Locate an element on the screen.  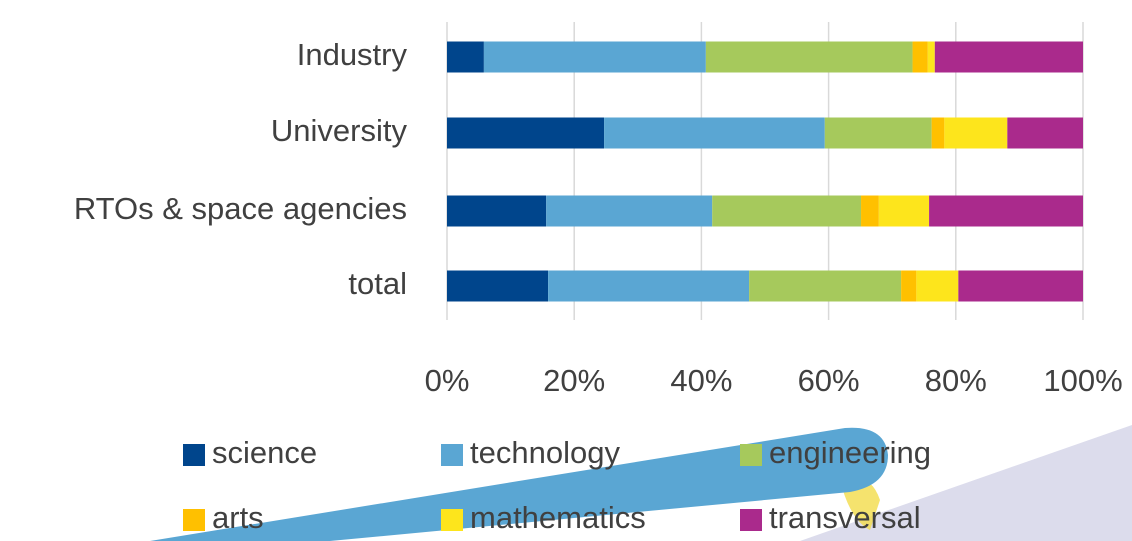
legend-label: science is located at coordinates (264, 452).